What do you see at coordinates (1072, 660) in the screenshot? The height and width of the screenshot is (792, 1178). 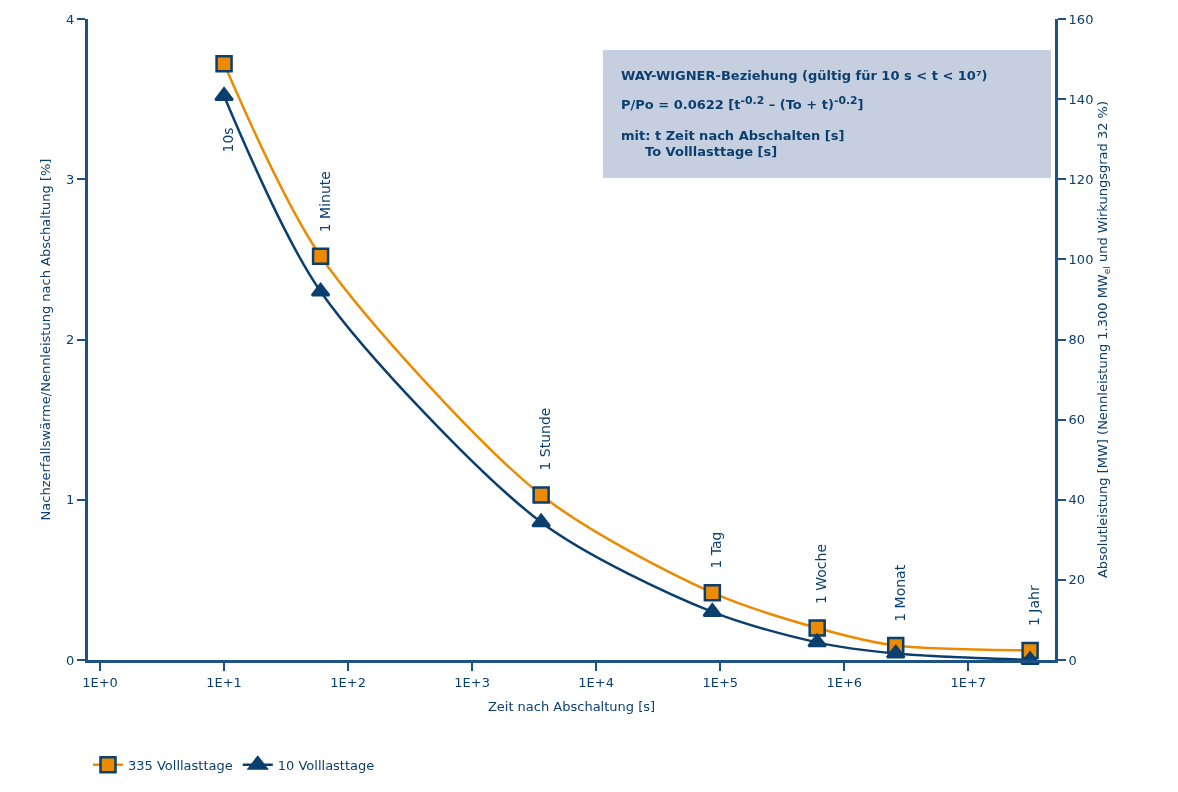 I see `y2-tick-label: 0` at bounding box center [1072, 660].